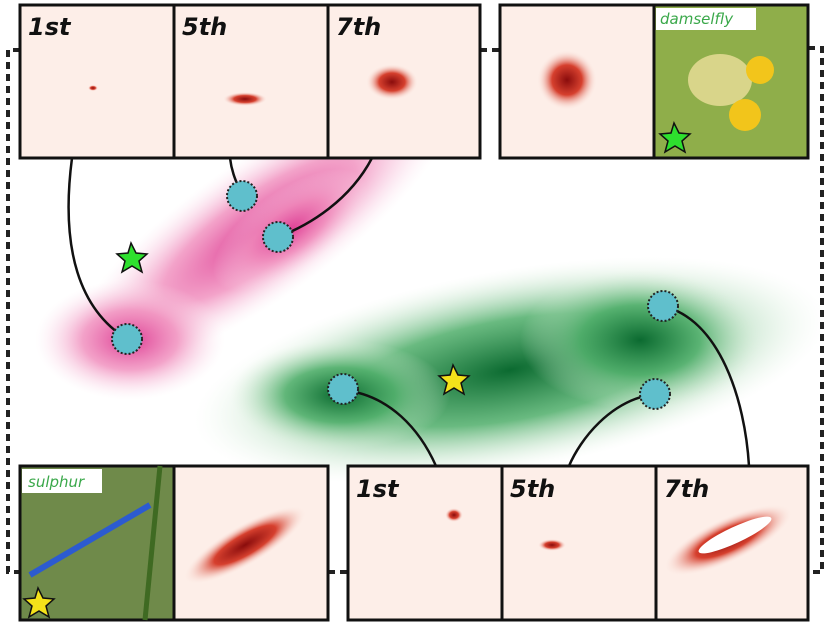 This screenshot has height=628, width=831. Describe the element at coordinates (56, 482) in the screenshot. I see `image-label: sulphur` at that location.